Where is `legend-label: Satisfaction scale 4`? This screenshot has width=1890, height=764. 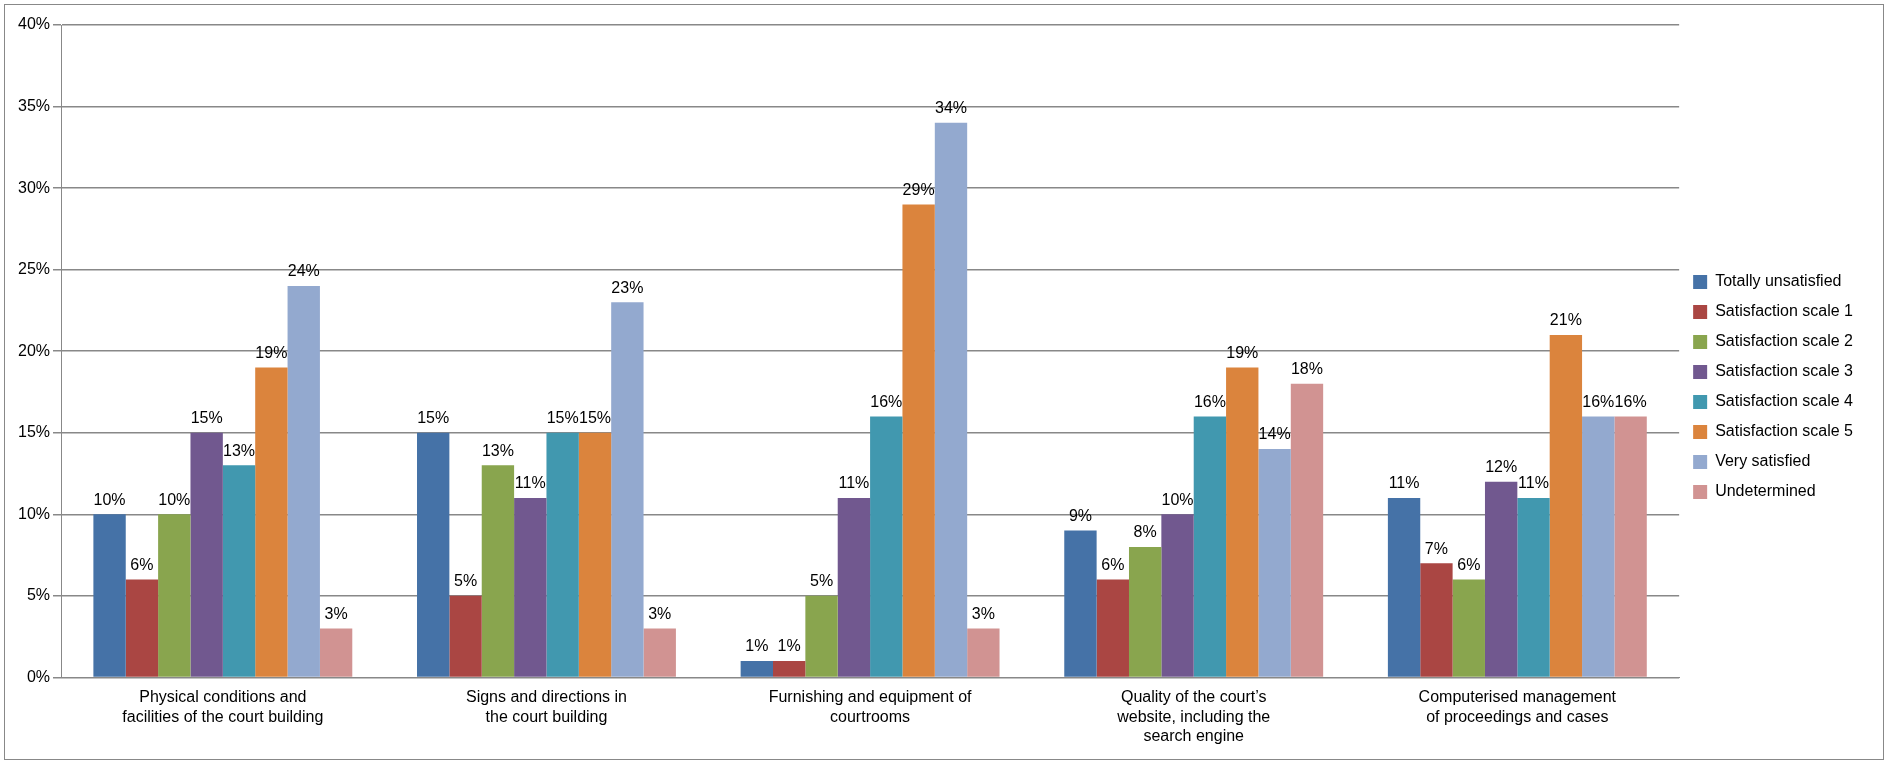
legend-label: Satisfaction scale 4 is located at coordinates (1784, 401).